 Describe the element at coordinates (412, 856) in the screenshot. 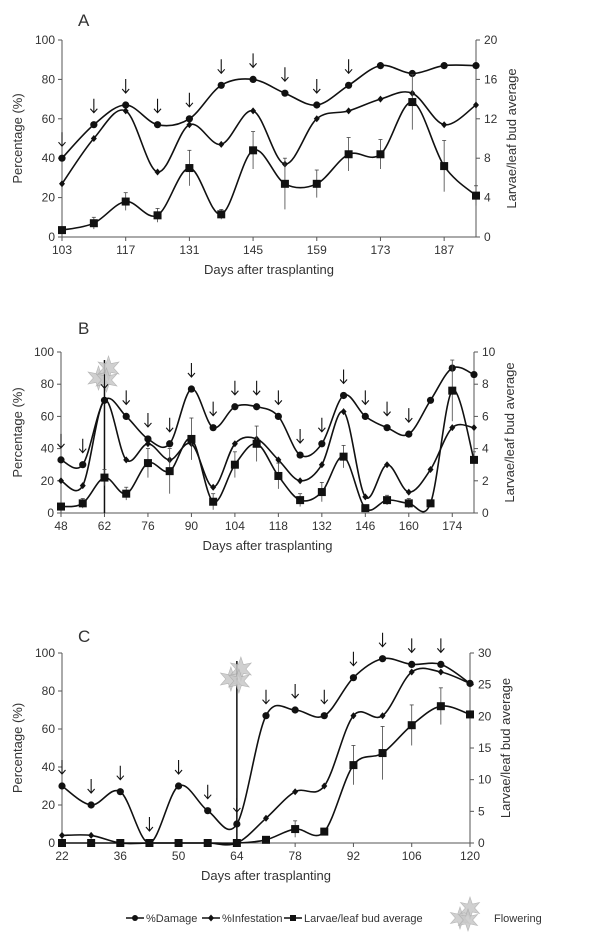

I see `x-tick-label: 106` at that location.